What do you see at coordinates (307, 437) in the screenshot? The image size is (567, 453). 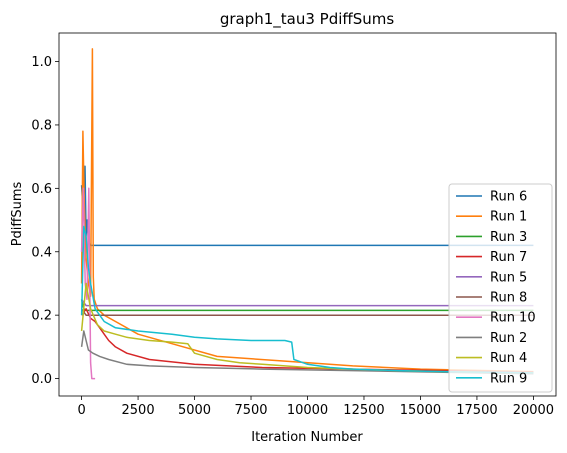 I see `x-axis-title: Iteration Number` at bounding box center [307, 437].